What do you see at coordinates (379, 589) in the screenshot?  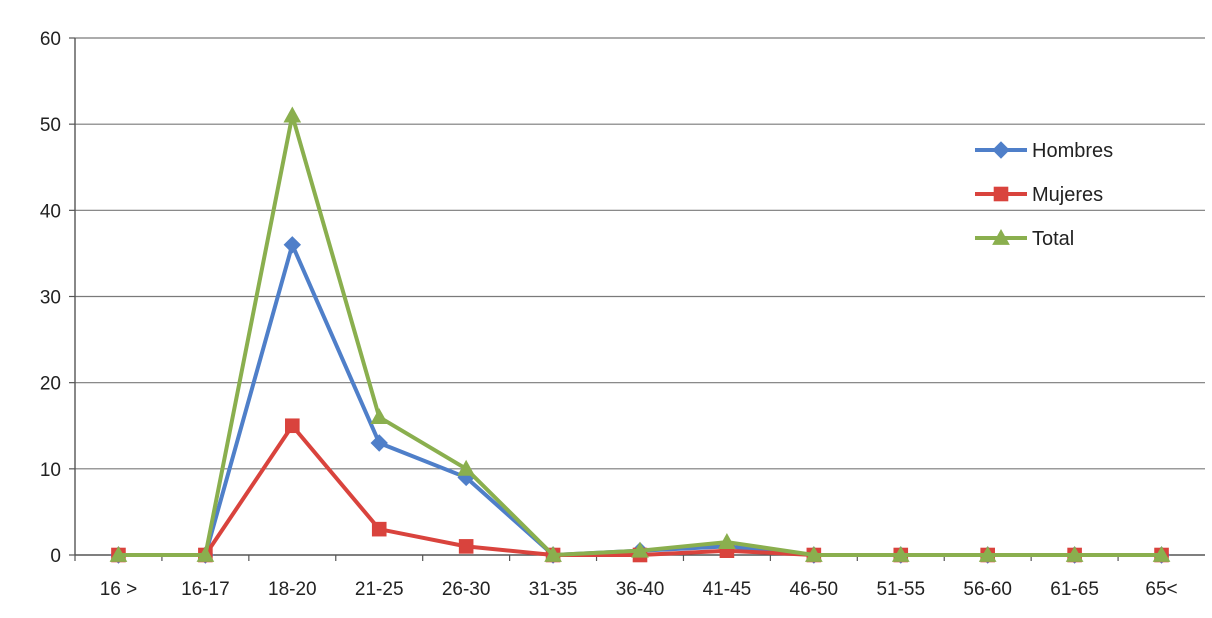 I see `x-tick-label: 21-25` at bounding box center [379, 589].